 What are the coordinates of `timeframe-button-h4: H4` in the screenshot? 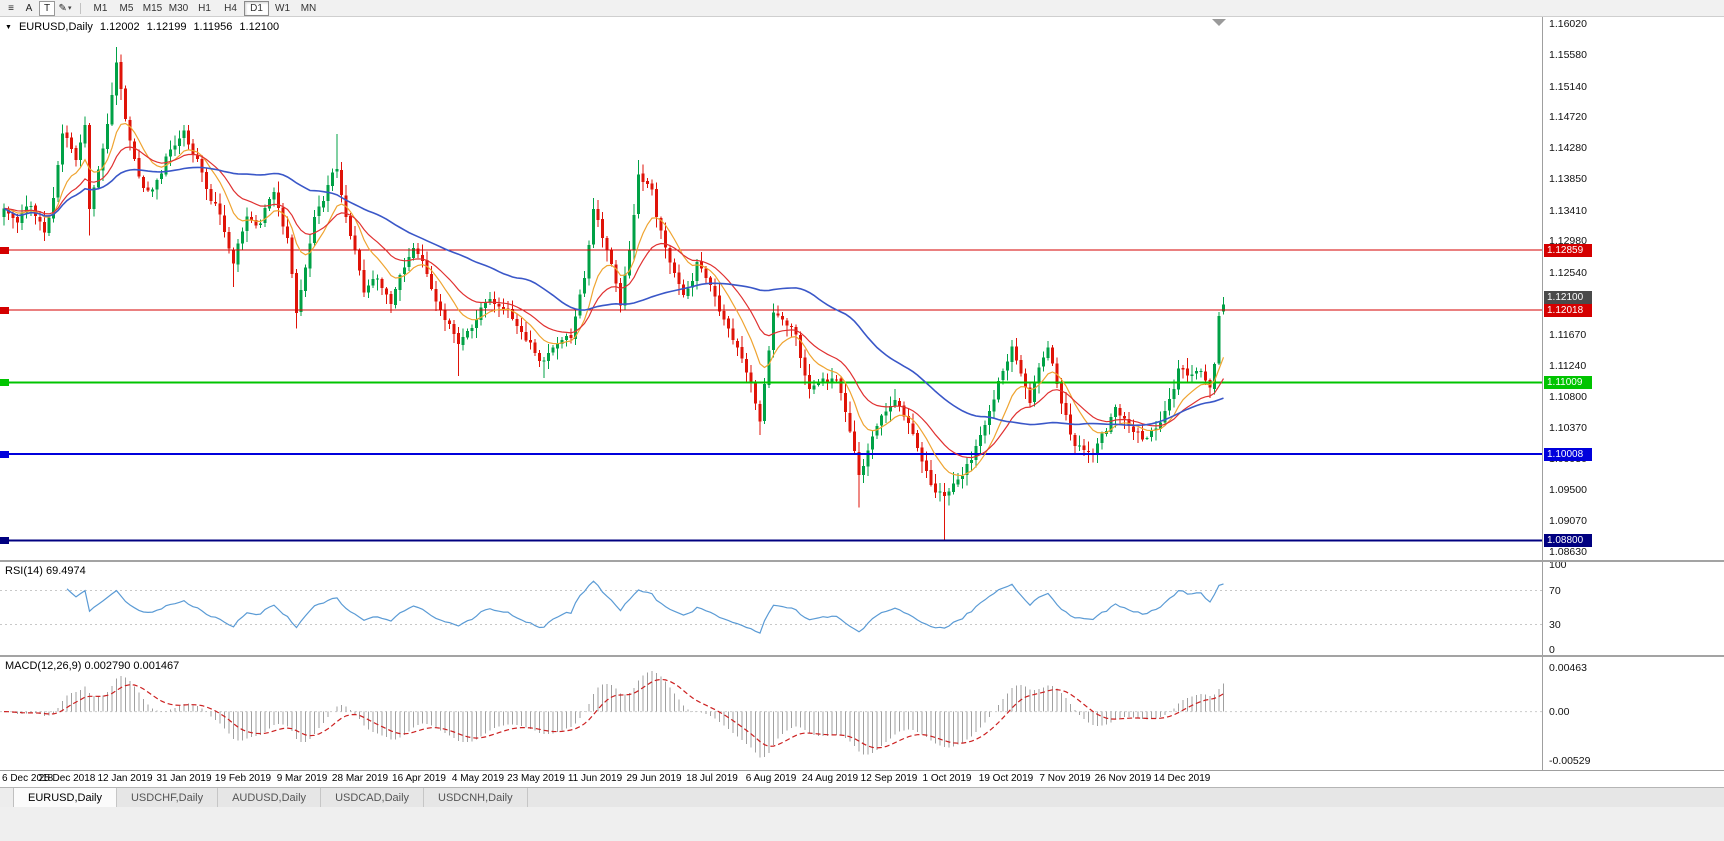 It's located at (230, 8).